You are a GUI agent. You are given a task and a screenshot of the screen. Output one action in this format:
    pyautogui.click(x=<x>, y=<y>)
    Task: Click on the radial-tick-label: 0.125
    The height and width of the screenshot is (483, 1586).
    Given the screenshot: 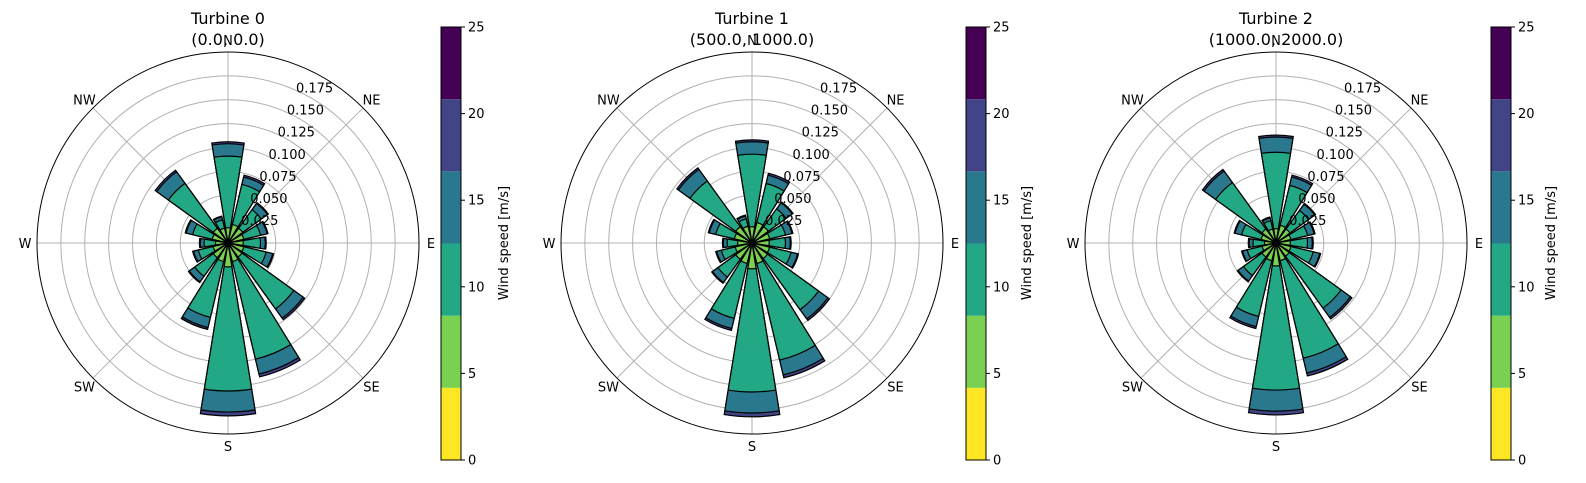 What is the action you would take?
    pyautogui.click(x=1344, y=133)
    